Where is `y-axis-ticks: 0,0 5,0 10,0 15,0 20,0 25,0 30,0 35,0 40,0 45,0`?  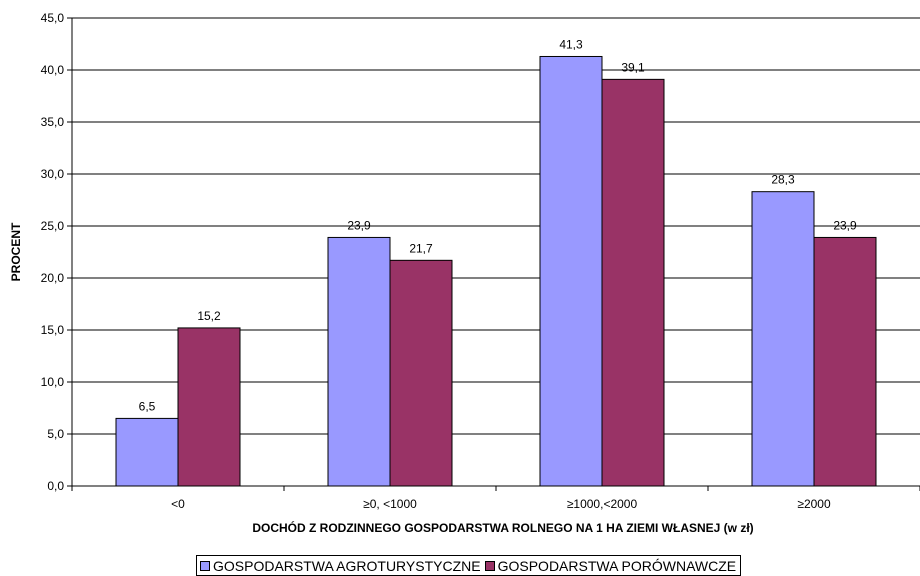 y-axis-ticks: 0,0 5,0 10,0 15,0 20,0 25,0 30,0 35,0 40,0 45,0 is located at coordinates (56, 252).